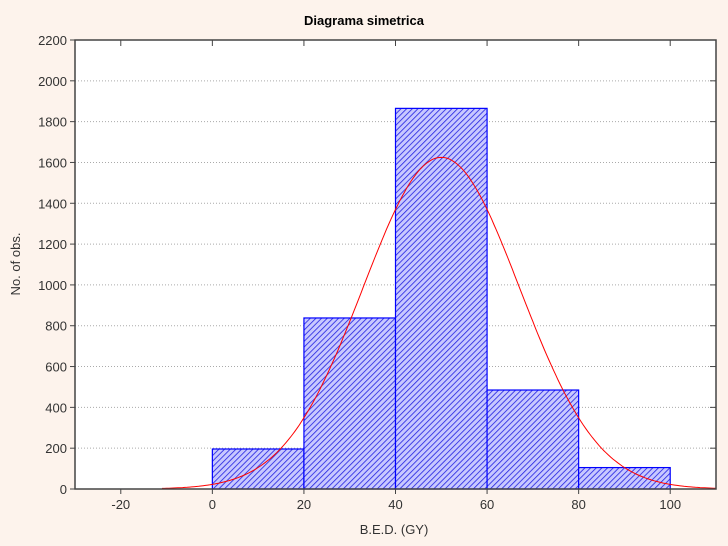 This screenshot has width=728, height=546. What do you see at coordinates (212, 504) in the screenshot?
I see `x-tick-label: 0` at bounding box center [212, 504].